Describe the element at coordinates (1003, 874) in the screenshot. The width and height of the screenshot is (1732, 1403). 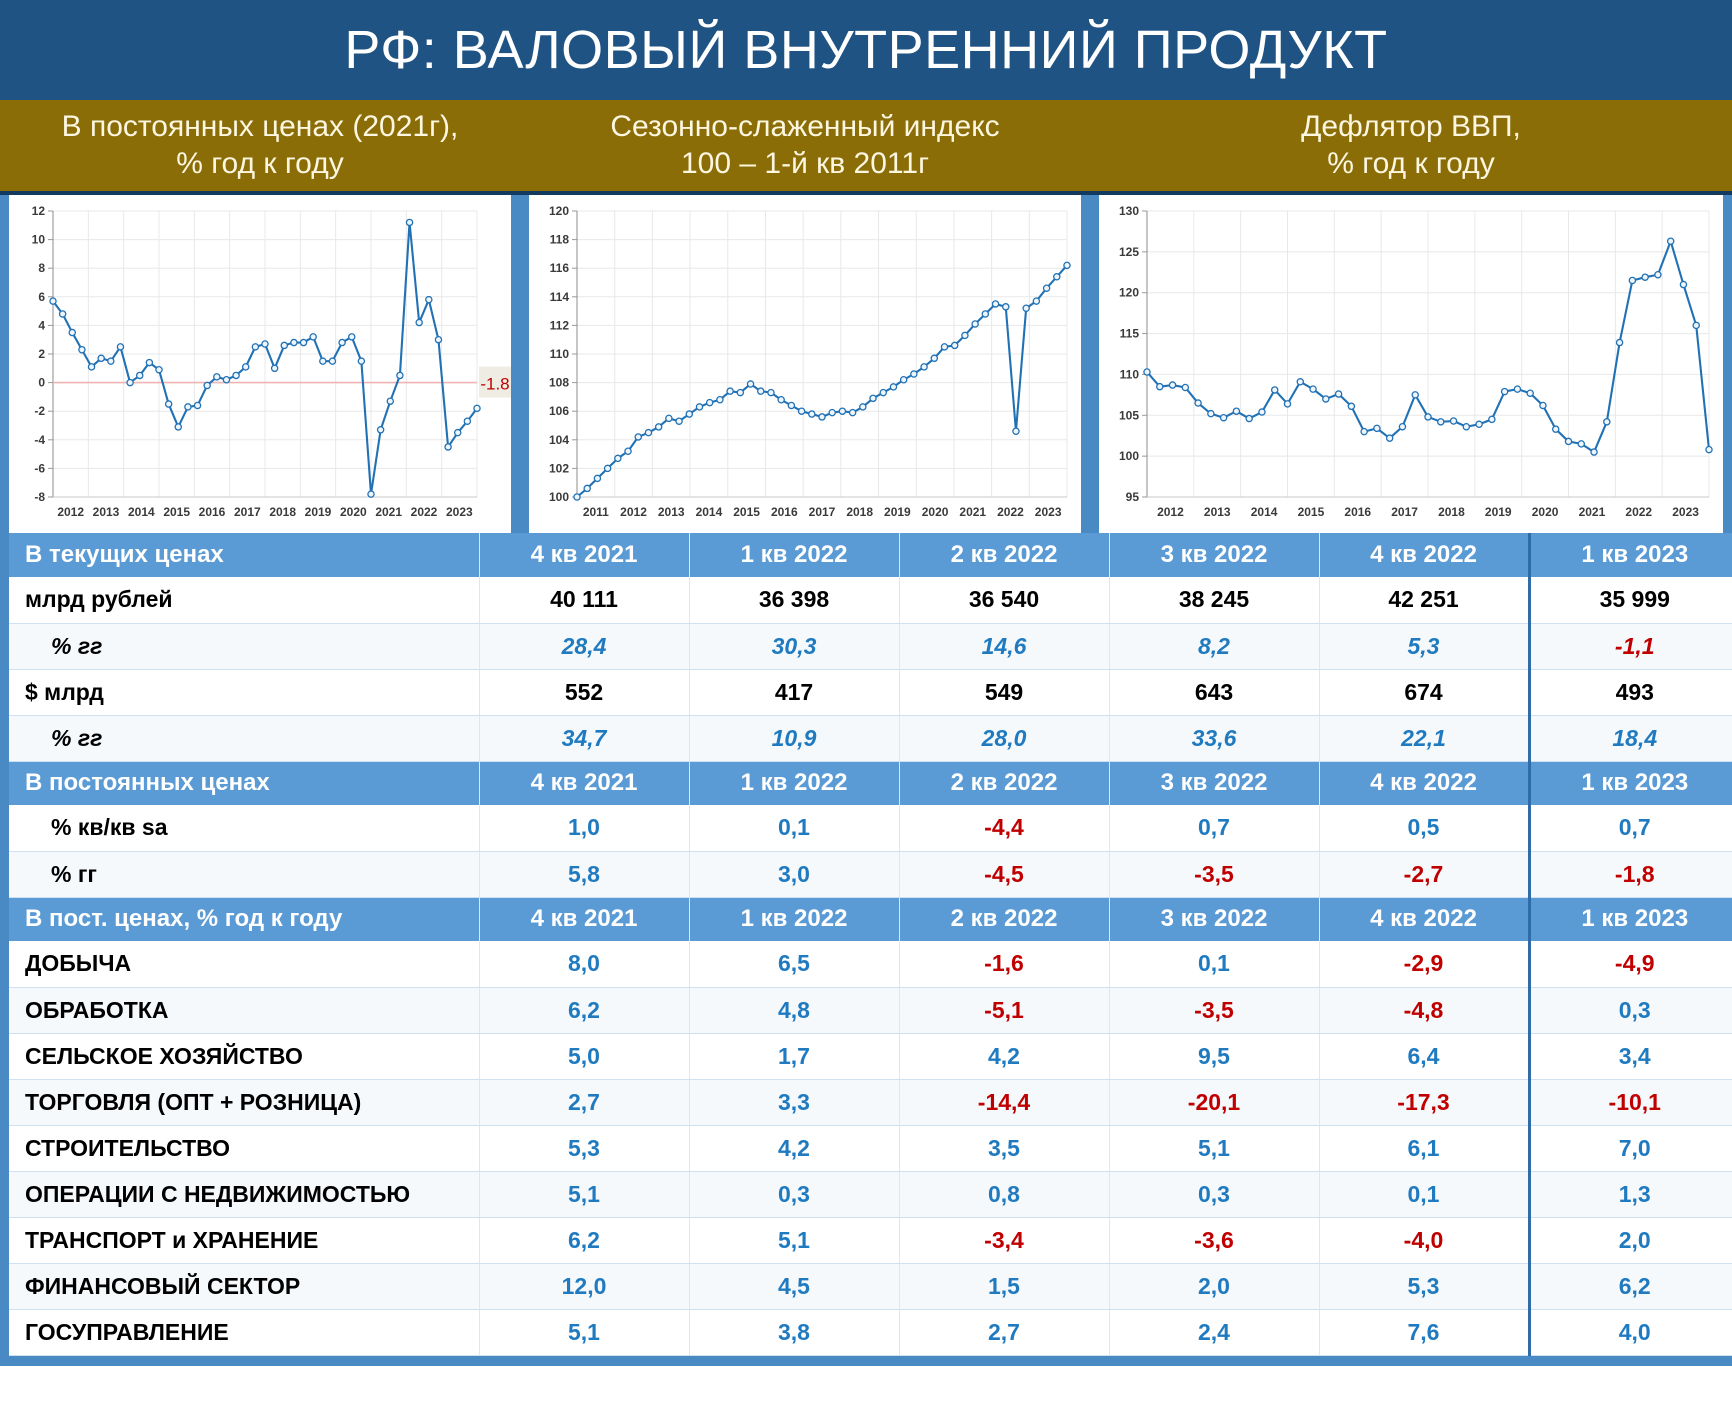
I see `table-cell: -4,5` at that location.